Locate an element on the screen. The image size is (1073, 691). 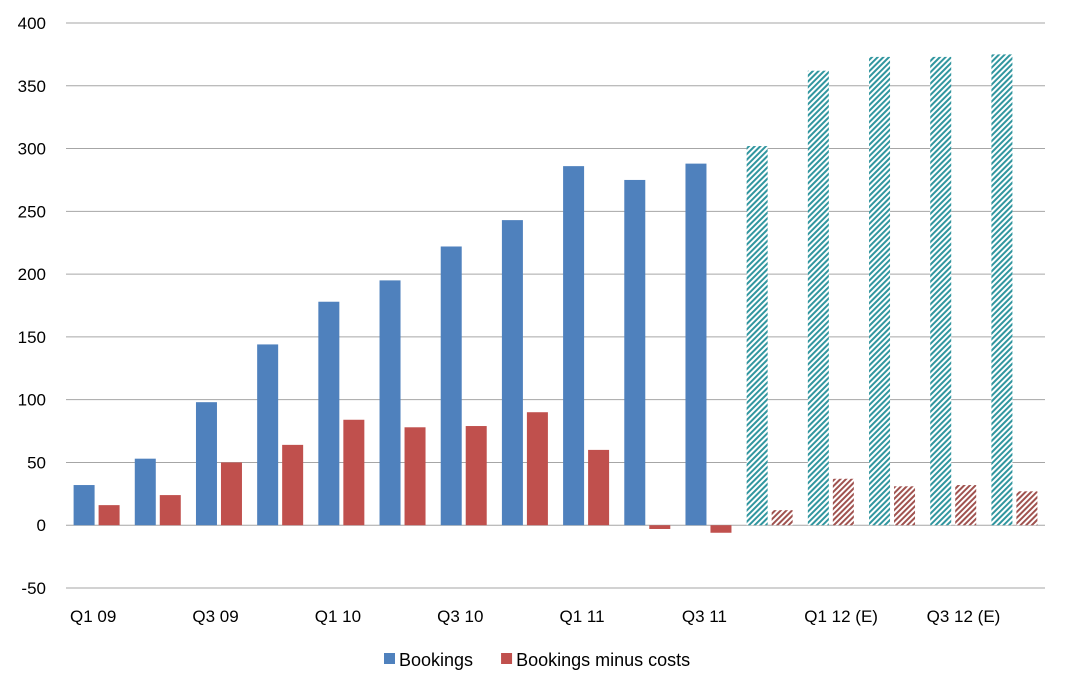
legend-label-bookings-minus-costs: Bookings minus costs is located at coordinates (603, 660).